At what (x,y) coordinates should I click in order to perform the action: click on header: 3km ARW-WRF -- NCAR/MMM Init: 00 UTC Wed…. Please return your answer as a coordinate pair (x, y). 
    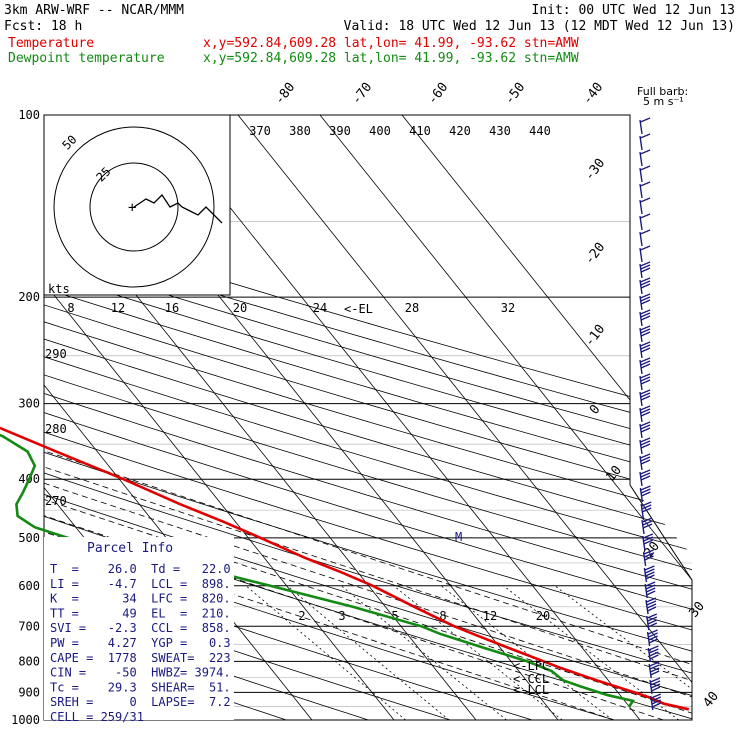
    Looking at the image, I should click on (369, 34).